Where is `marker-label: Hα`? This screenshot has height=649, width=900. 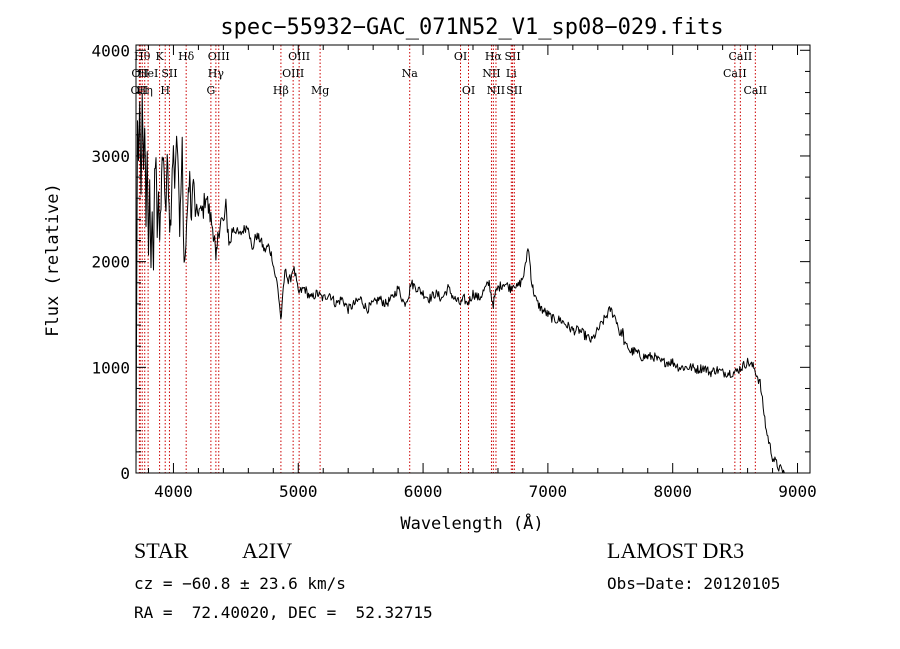 marker-label: Hα is located at coordinates (494, 56).